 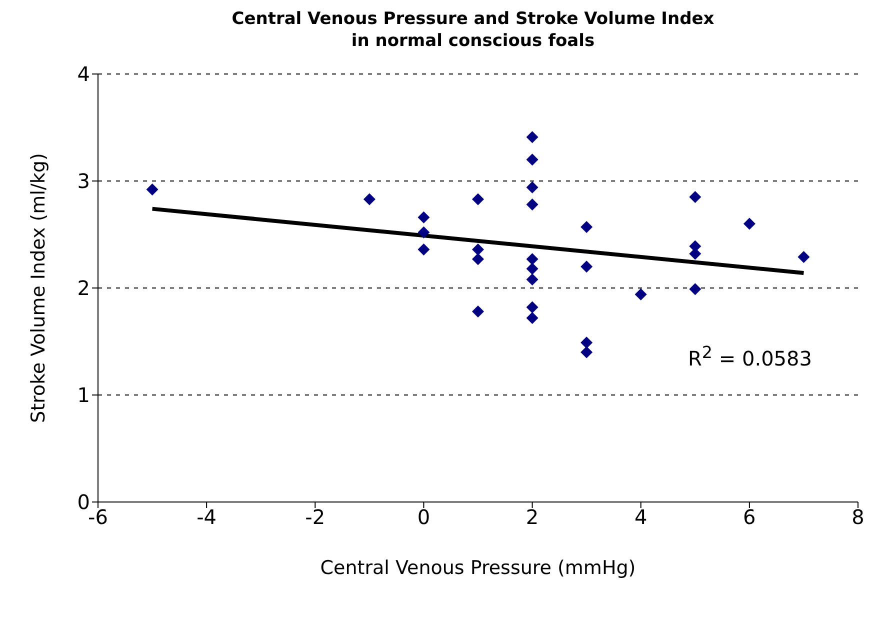 What do you see at coordinates (641, 517) in the screenshot?
I see `x-tick-label: 4` at bounding box center [641, 517].